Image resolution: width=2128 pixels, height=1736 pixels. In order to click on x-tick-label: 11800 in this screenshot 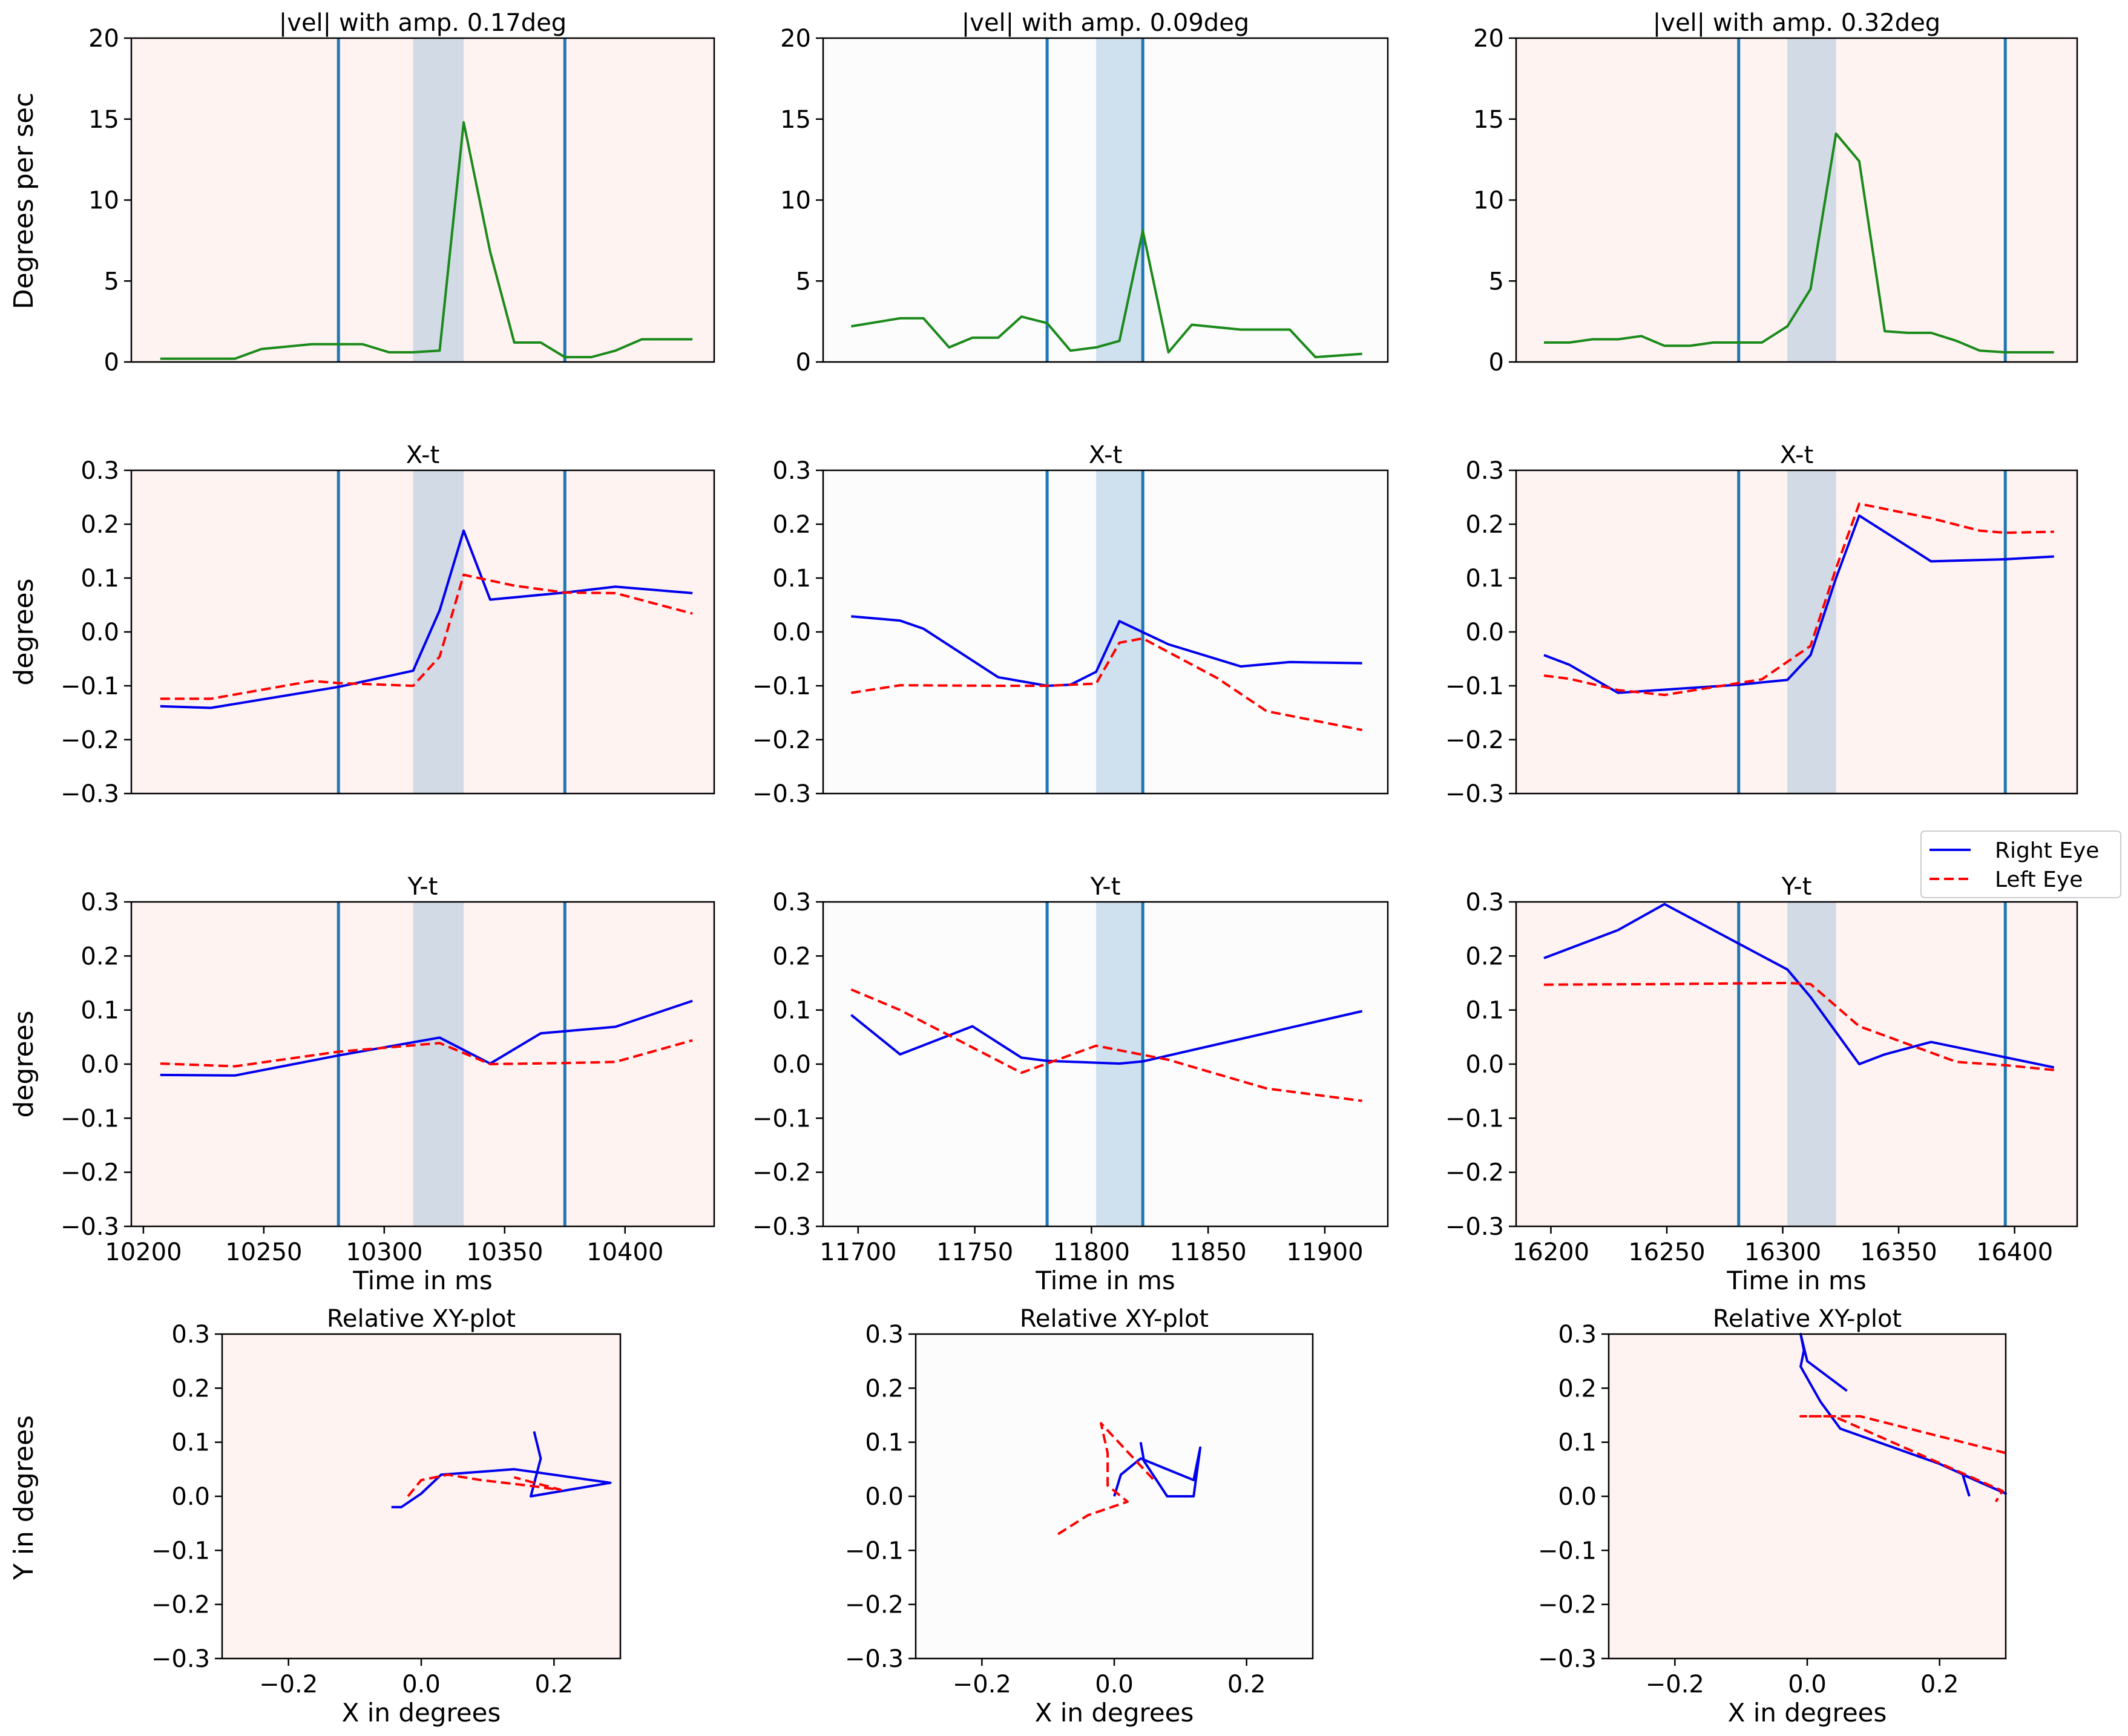, I will do `click(1091, 1252)`.